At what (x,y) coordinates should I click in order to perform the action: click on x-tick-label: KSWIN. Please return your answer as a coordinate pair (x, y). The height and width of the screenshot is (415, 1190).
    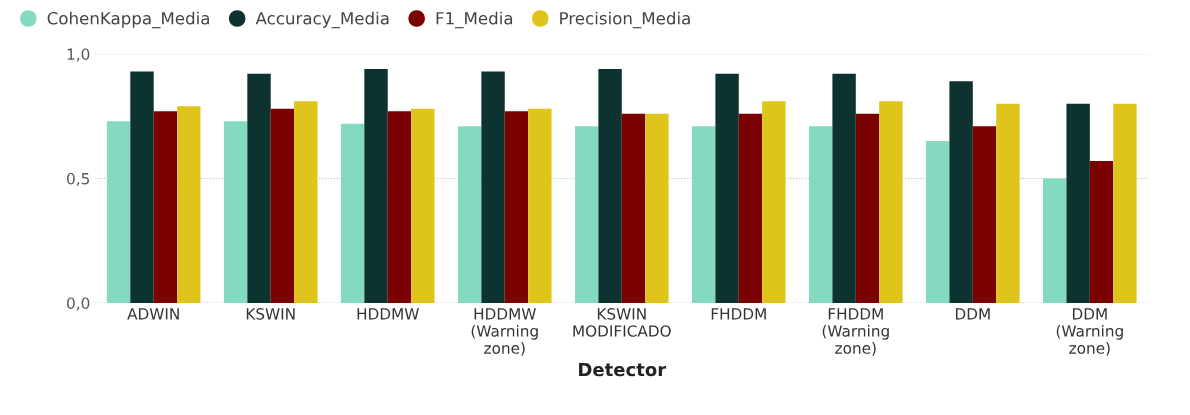
    Looking at the image, I should click on (270, 314).